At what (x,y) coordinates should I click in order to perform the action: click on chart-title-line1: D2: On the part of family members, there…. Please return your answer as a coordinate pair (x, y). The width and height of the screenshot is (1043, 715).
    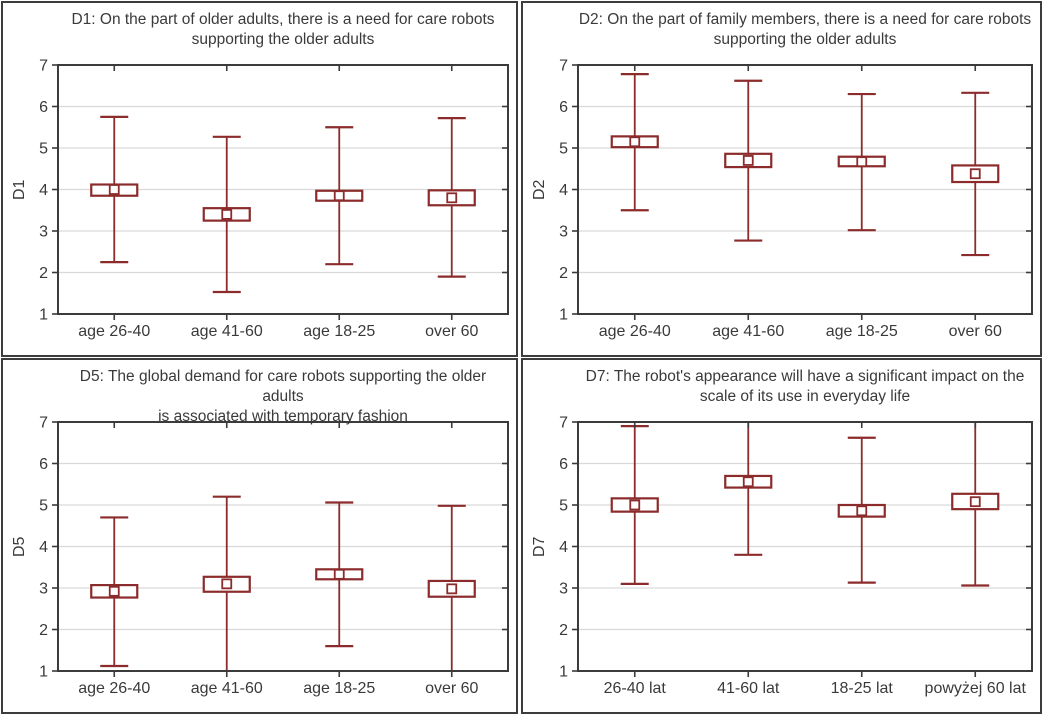
    Looking at the image, I should click on (805, 19).